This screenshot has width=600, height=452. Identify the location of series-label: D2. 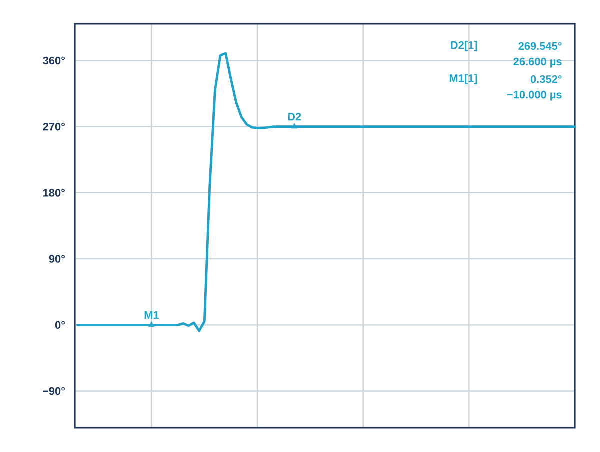
(295, 117).